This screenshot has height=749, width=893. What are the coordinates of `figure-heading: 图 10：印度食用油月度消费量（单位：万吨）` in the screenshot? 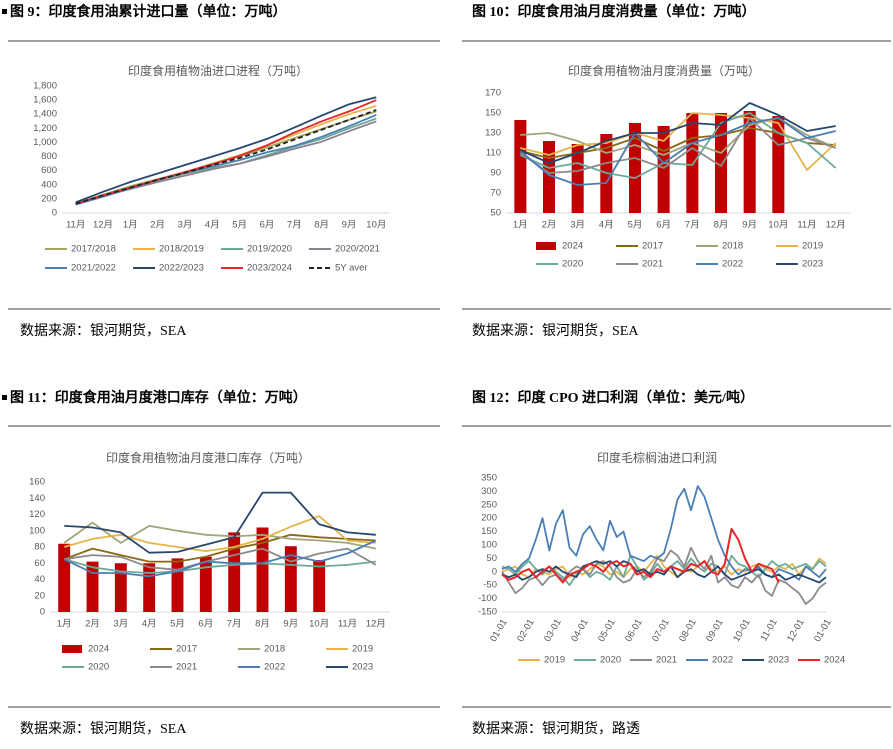 It's located at (614, 11).